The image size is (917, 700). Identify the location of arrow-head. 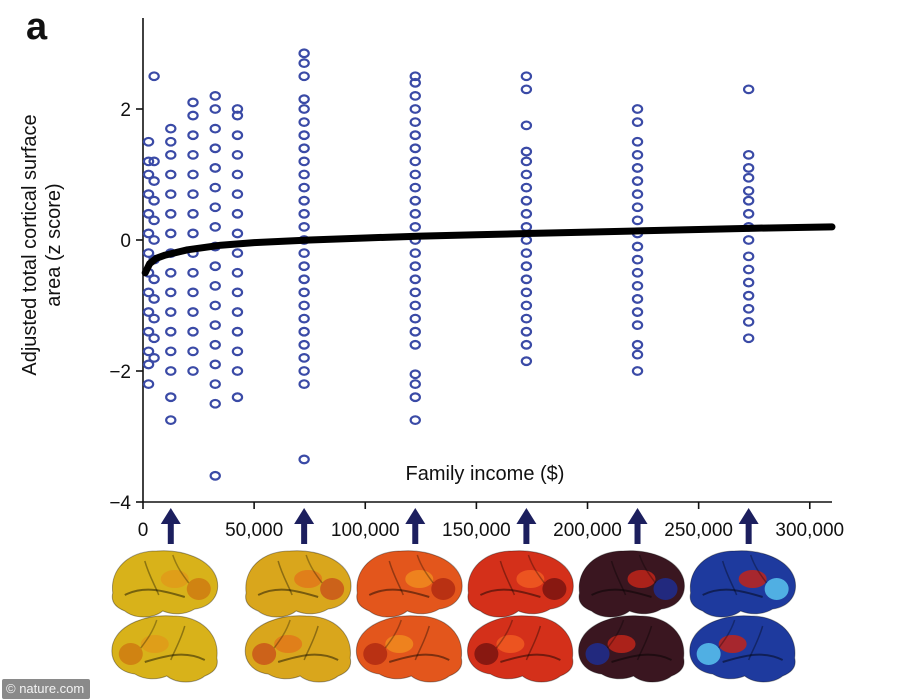
(637, 516).